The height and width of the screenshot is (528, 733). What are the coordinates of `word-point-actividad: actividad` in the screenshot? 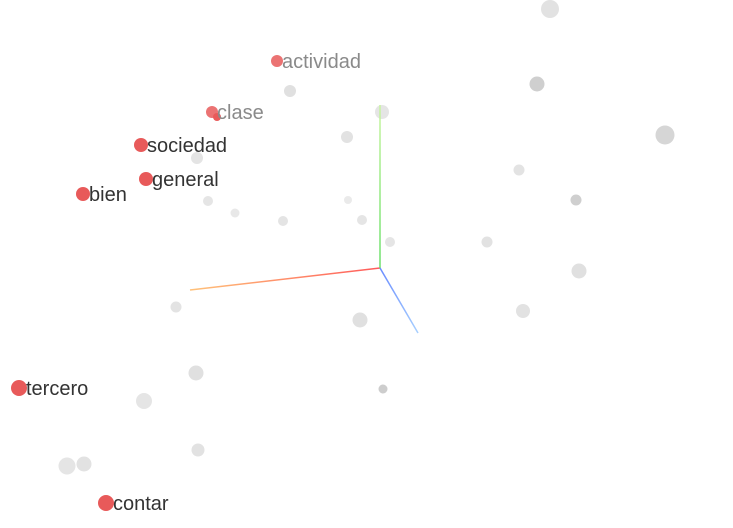 It's located at (316, 62).